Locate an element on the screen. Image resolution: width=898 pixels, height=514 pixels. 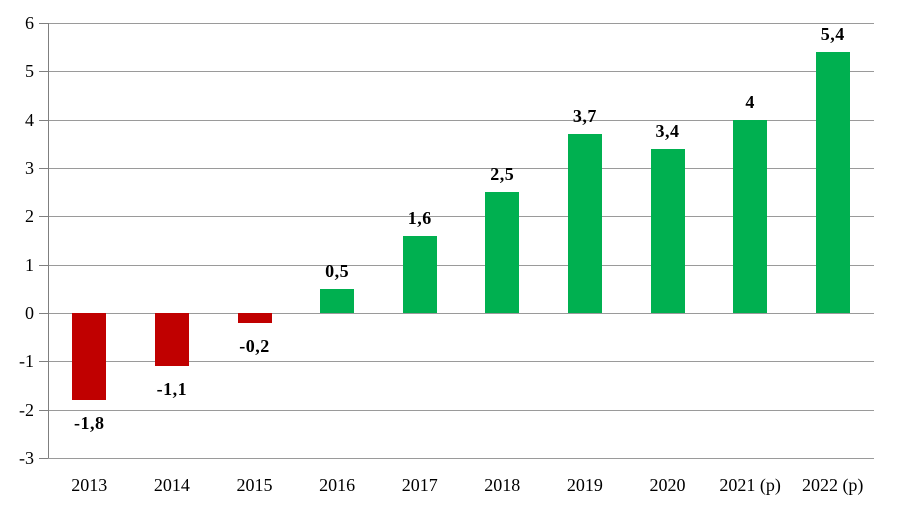
y-axis-label: 1 is located at coordinates (29, 265).